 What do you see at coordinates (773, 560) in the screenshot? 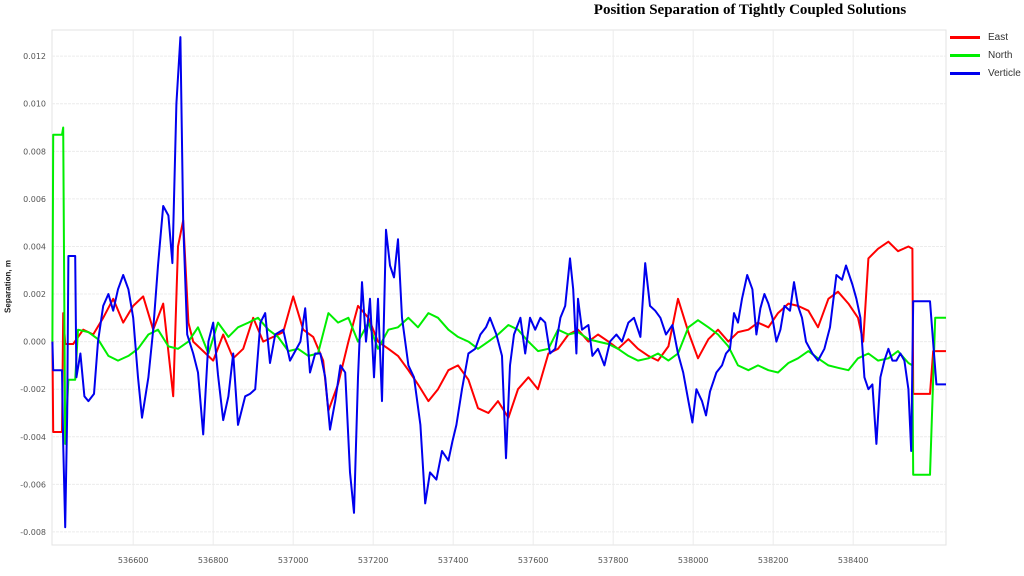
I see `x-tick-label: 538200` at bounding box center [773, 560].